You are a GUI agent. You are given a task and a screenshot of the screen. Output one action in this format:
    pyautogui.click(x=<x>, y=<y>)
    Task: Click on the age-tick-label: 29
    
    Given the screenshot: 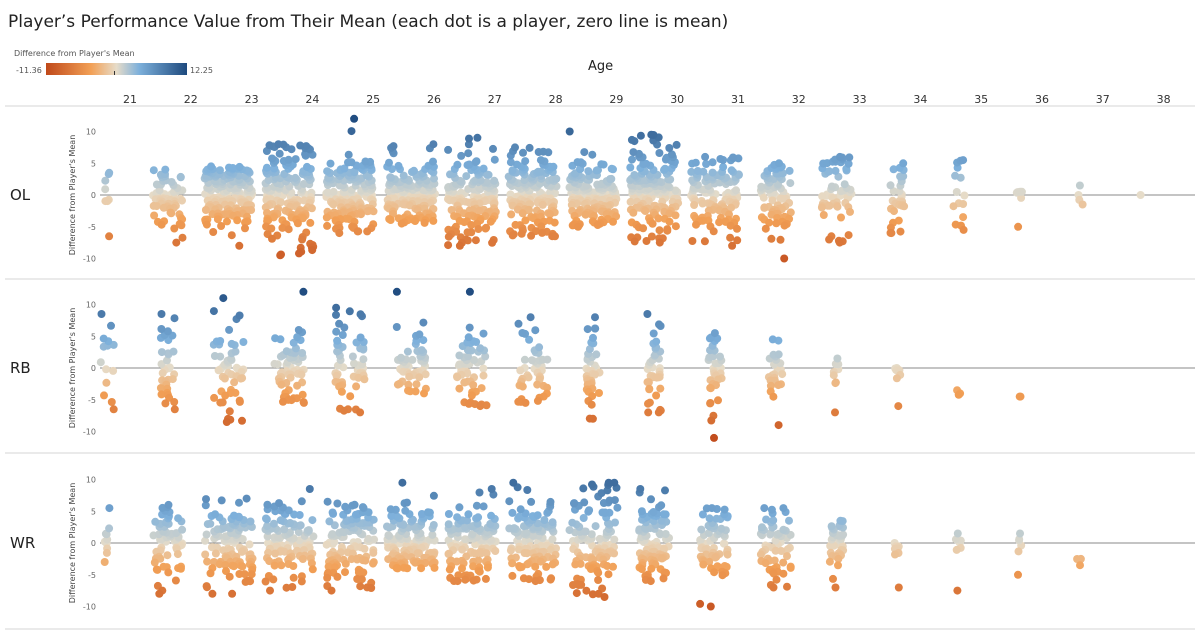 What is the action you would take?
    pyautogui.click(x=616, y=99)
    